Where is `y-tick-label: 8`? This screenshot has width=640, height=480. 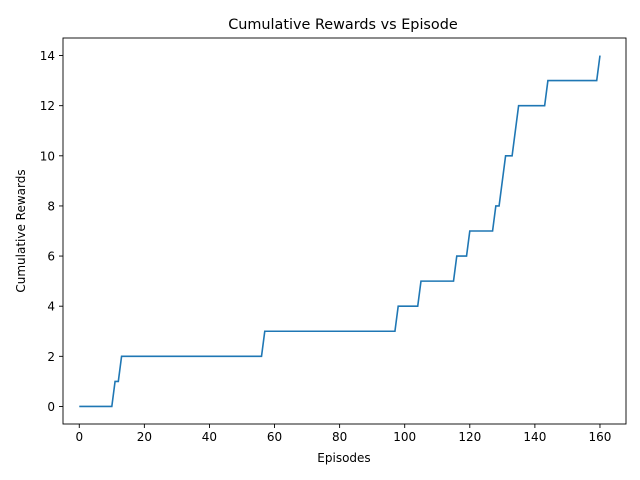 y-tick-label: 8 is located at coordinates (51, 206).